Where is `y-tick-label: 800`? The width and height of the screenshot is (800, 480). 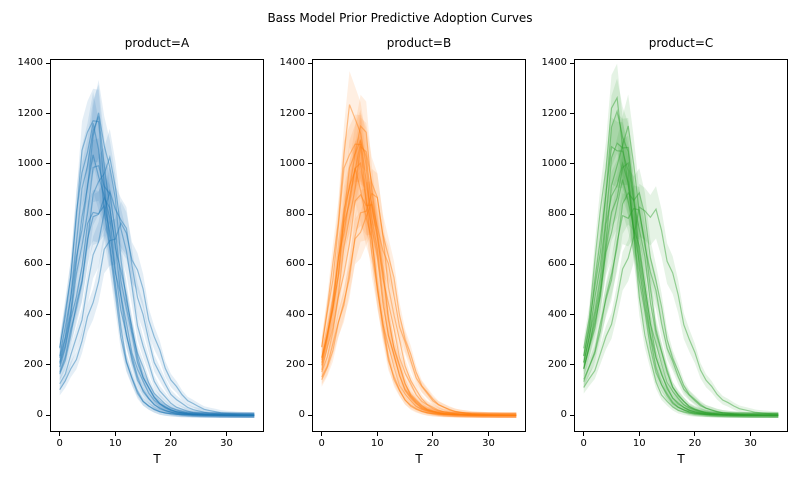
y-tick-label: 800 is located at coordinates (33, 214).